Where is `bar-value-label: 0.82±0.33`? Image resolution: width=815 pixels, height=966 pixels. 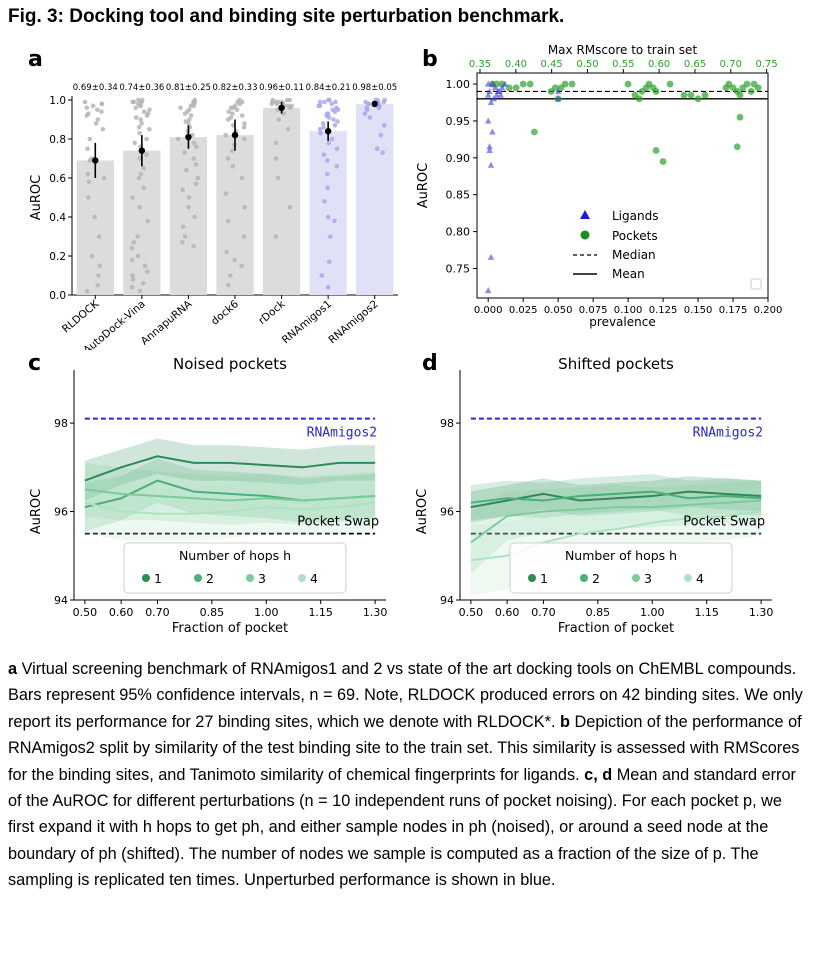 bar-value-label: 0.82±0.33 is located at coordinates (235, 88).